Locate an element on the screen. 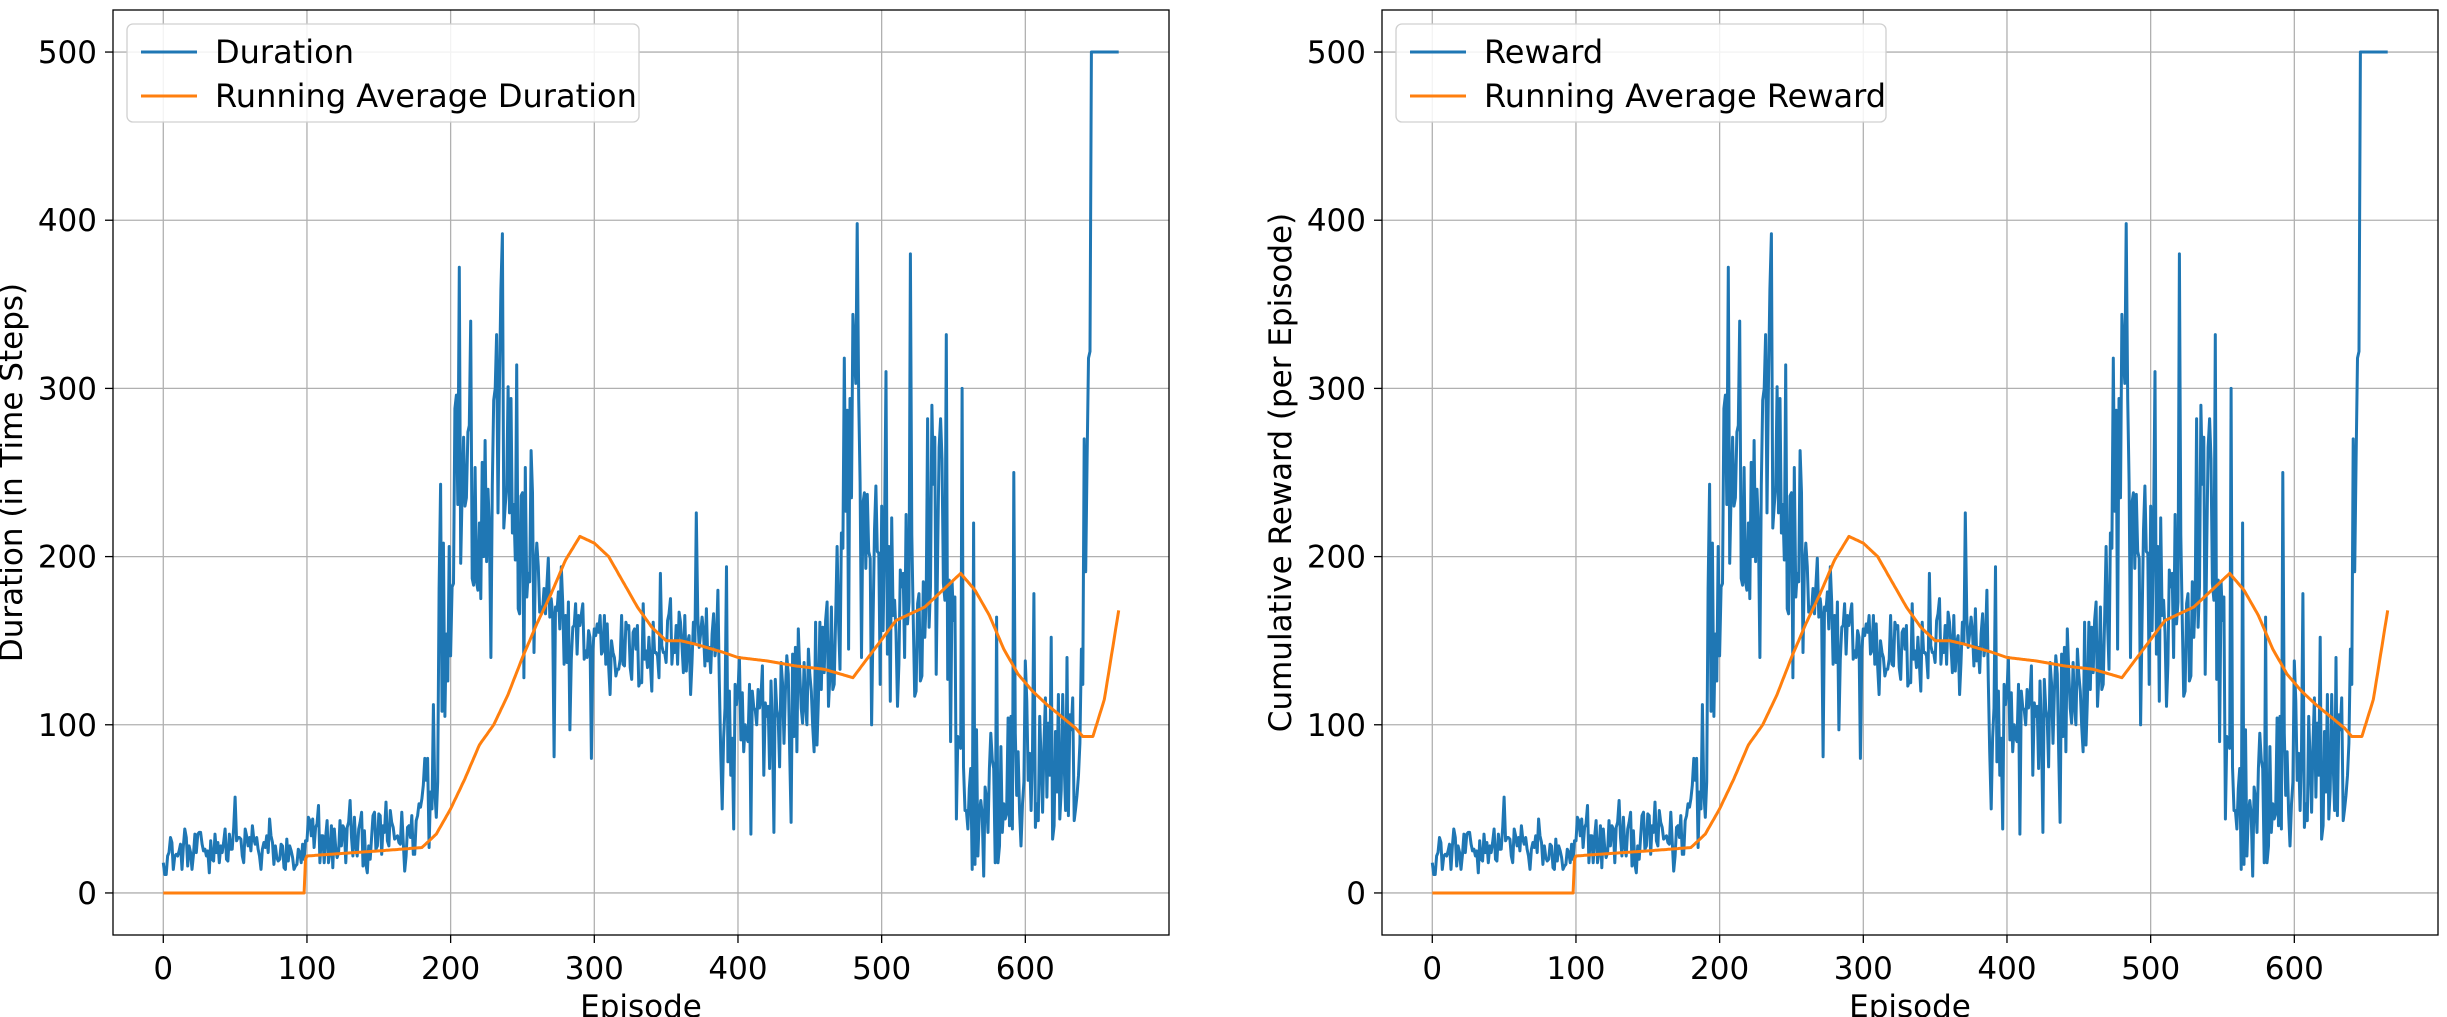 Image resolution: width=2447 pixels, height=1017 pixels. legend-entry-label: Reward is located at coordinates (1543, 52).